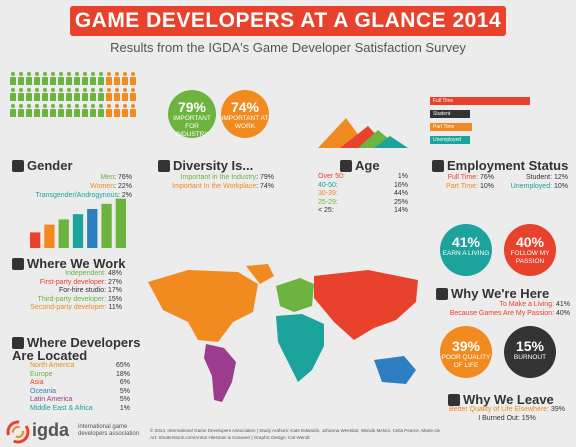 The image size is (576, 447). Describe the element at coordinates (82, 290) in the screenshot. I see `work-label: For-hire studio:` at that location.